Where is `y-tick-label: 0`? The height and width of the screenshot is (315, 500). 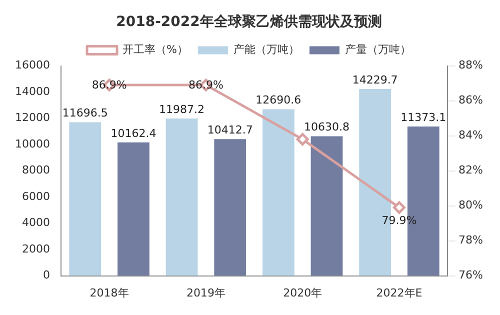
y-tick-label: 0 is located at coordinates (46, 275).